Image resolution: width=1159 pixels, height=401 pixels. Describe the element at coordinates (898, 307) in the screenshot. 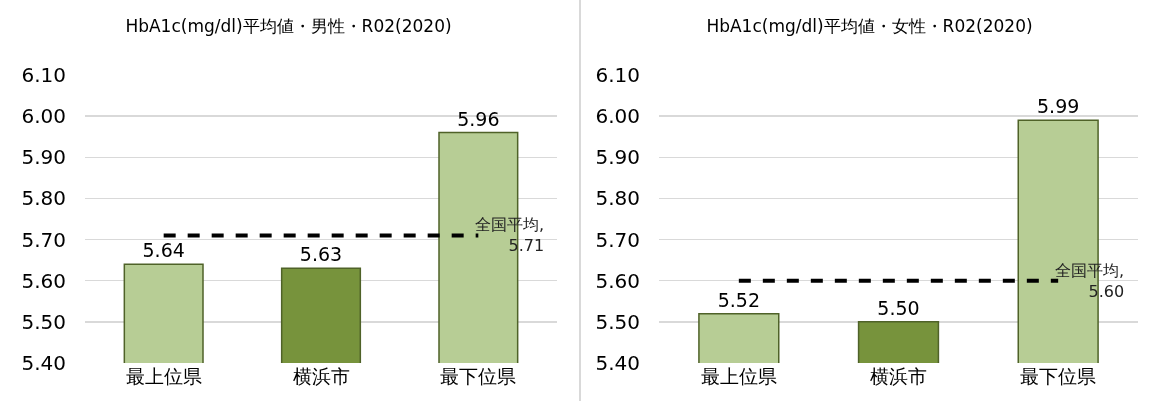

I see `data-label: 5.50` at that location.